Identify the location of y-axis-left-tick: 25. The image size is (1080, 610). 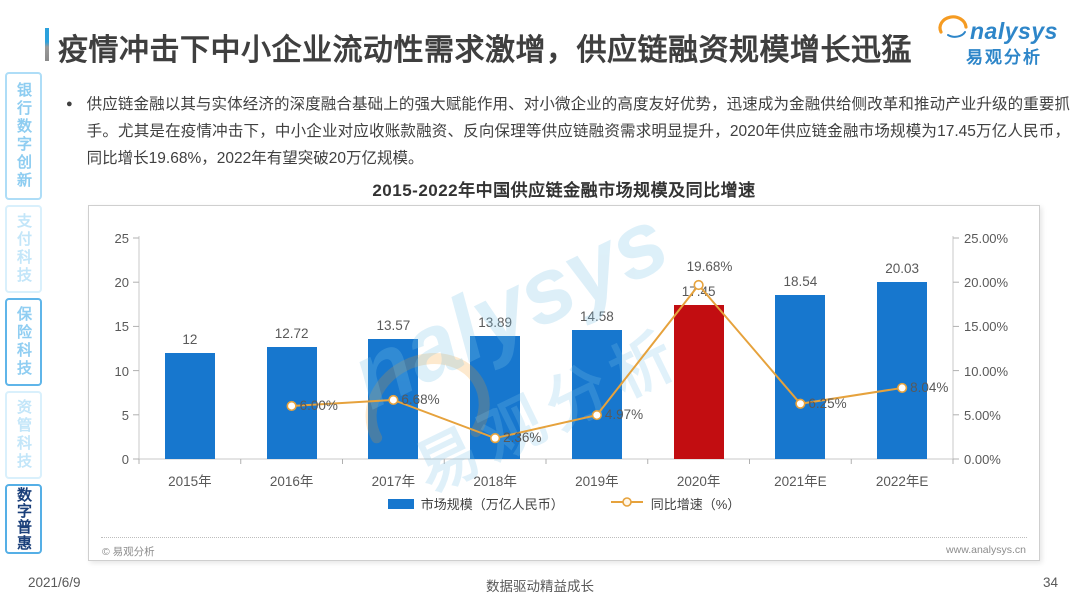
(121, 238).